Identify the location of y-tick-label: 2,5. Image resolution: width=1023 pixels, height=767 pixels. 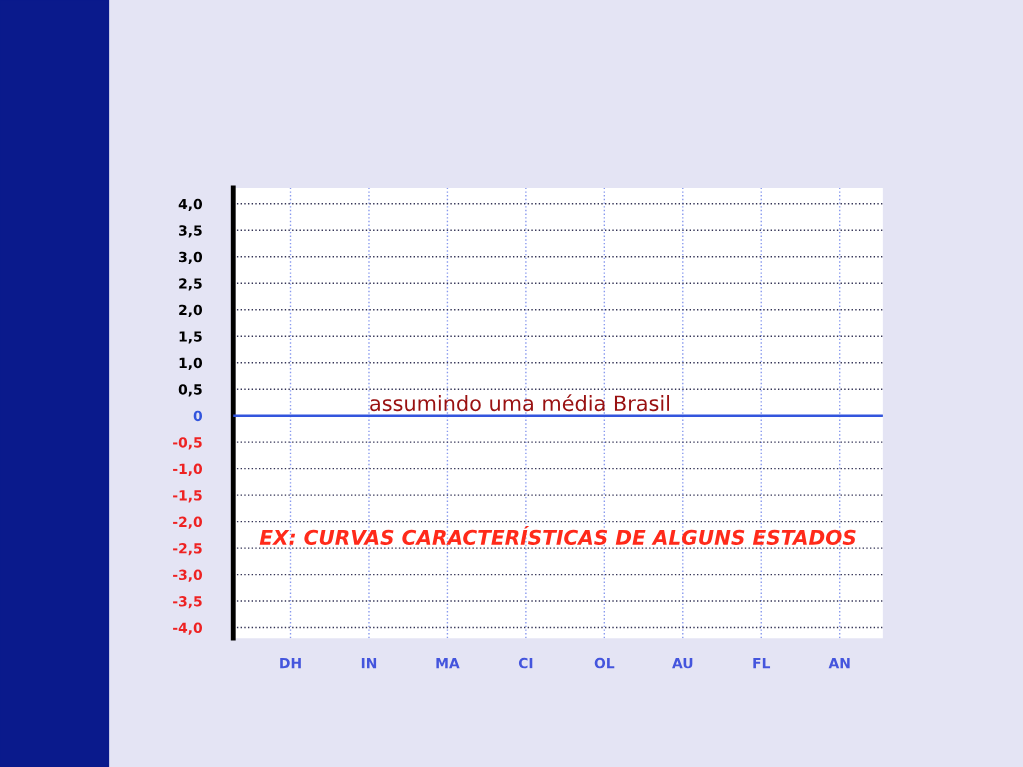
(190, 284).